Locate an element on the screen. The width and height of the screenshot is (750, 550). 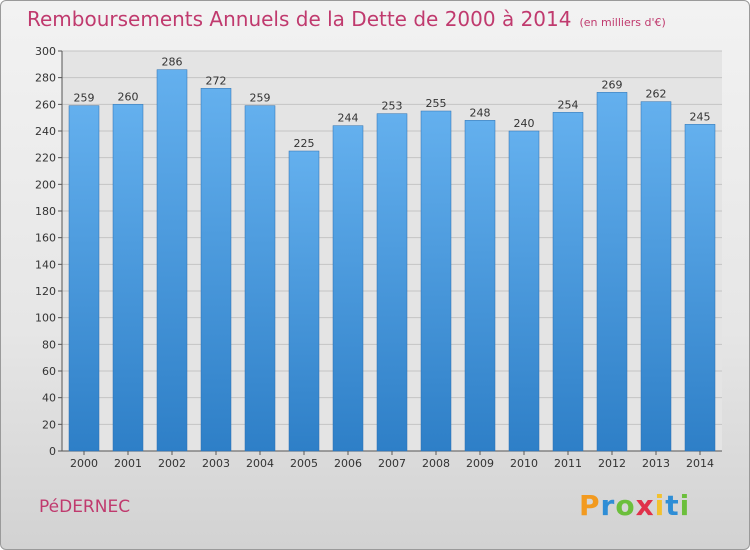
x-tick-label: 2006 is located at coordinates (348, 463).